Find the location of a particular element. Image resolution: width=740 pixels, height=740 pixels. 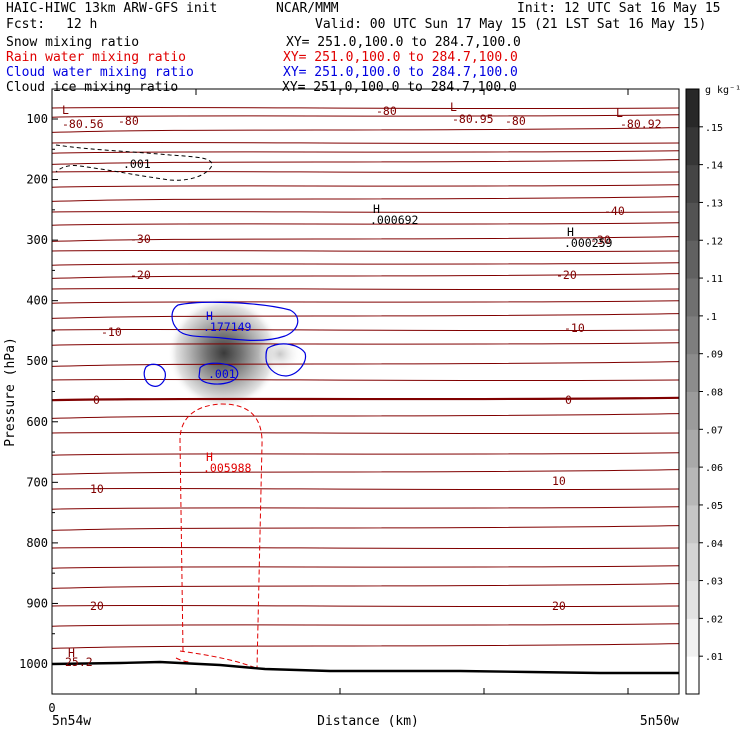

y-tick-label: 100 is located at coordinates (37, 119).